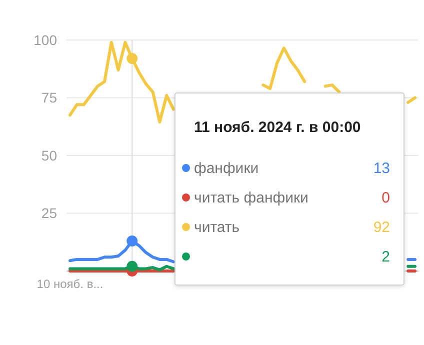 The width and height of the screenshot is (424, 345). I want to click on annotation: 2, so click(386, 257).